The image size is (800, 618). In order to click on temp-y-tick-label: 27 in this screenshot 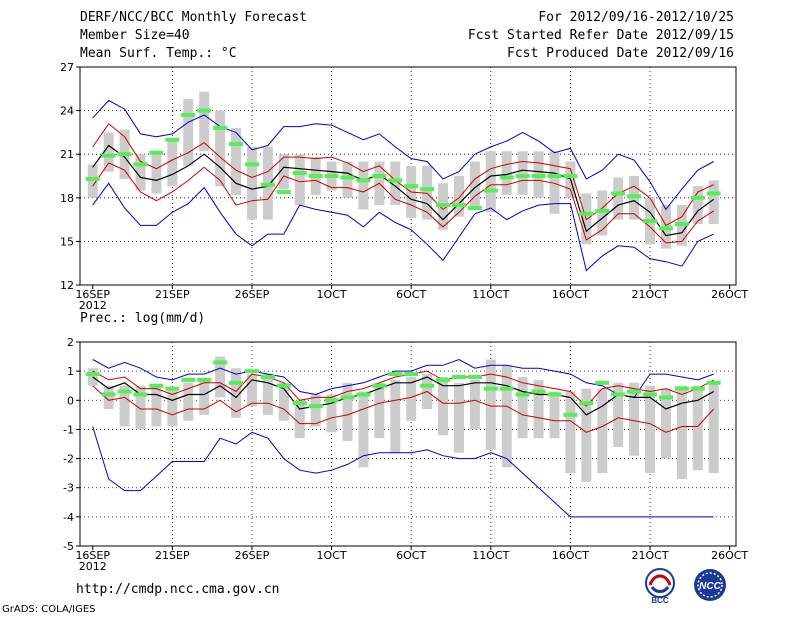, I will do `click(67, 67)`.